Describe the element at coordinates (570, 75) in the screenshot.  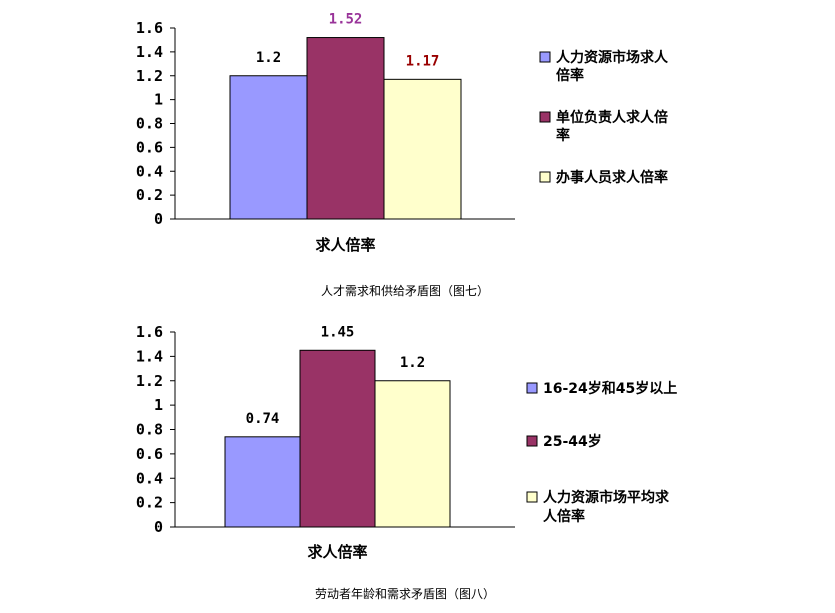
I see `legend-label: 倍率` at that location.